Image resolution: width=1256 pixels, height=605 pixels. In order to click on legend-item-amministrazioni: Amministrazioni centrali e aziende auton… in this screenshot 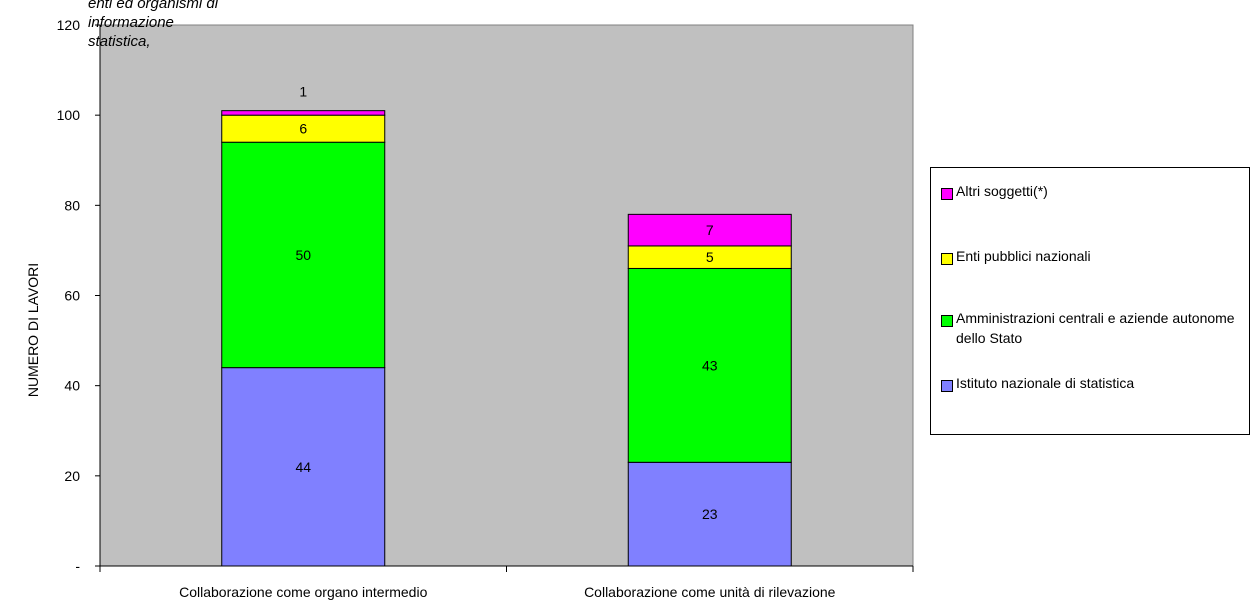, I will do `click(1091, 328)`.